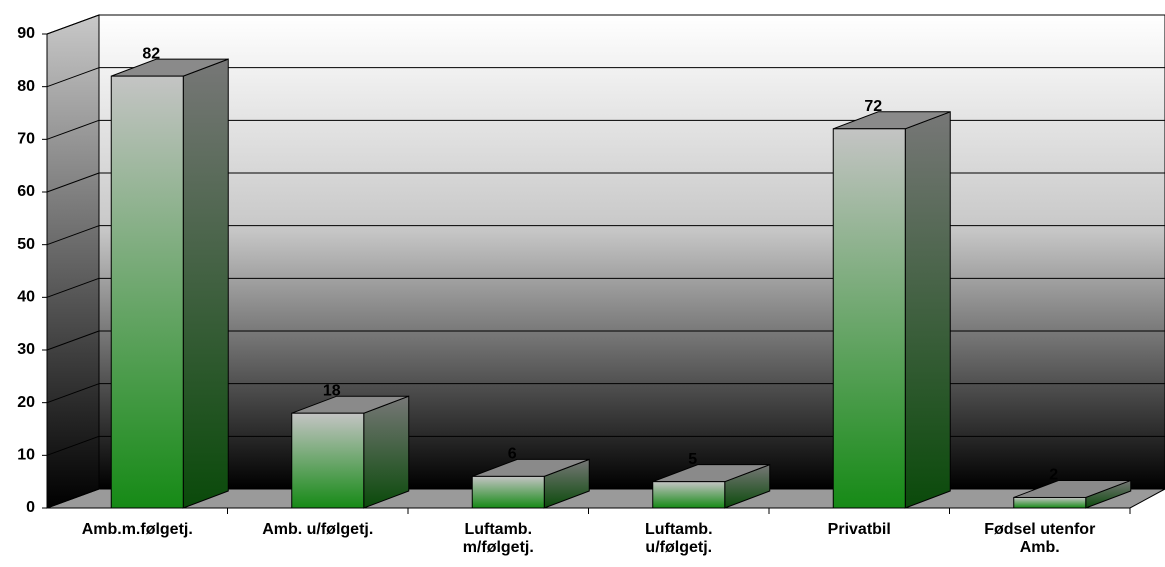 Image resolution: width=1165 pixels, height=567 pixels. What do you see at coordinates (26, 402) in the screenshot?
I see `y-tick-label: 20` at bounding box center [26, 402].